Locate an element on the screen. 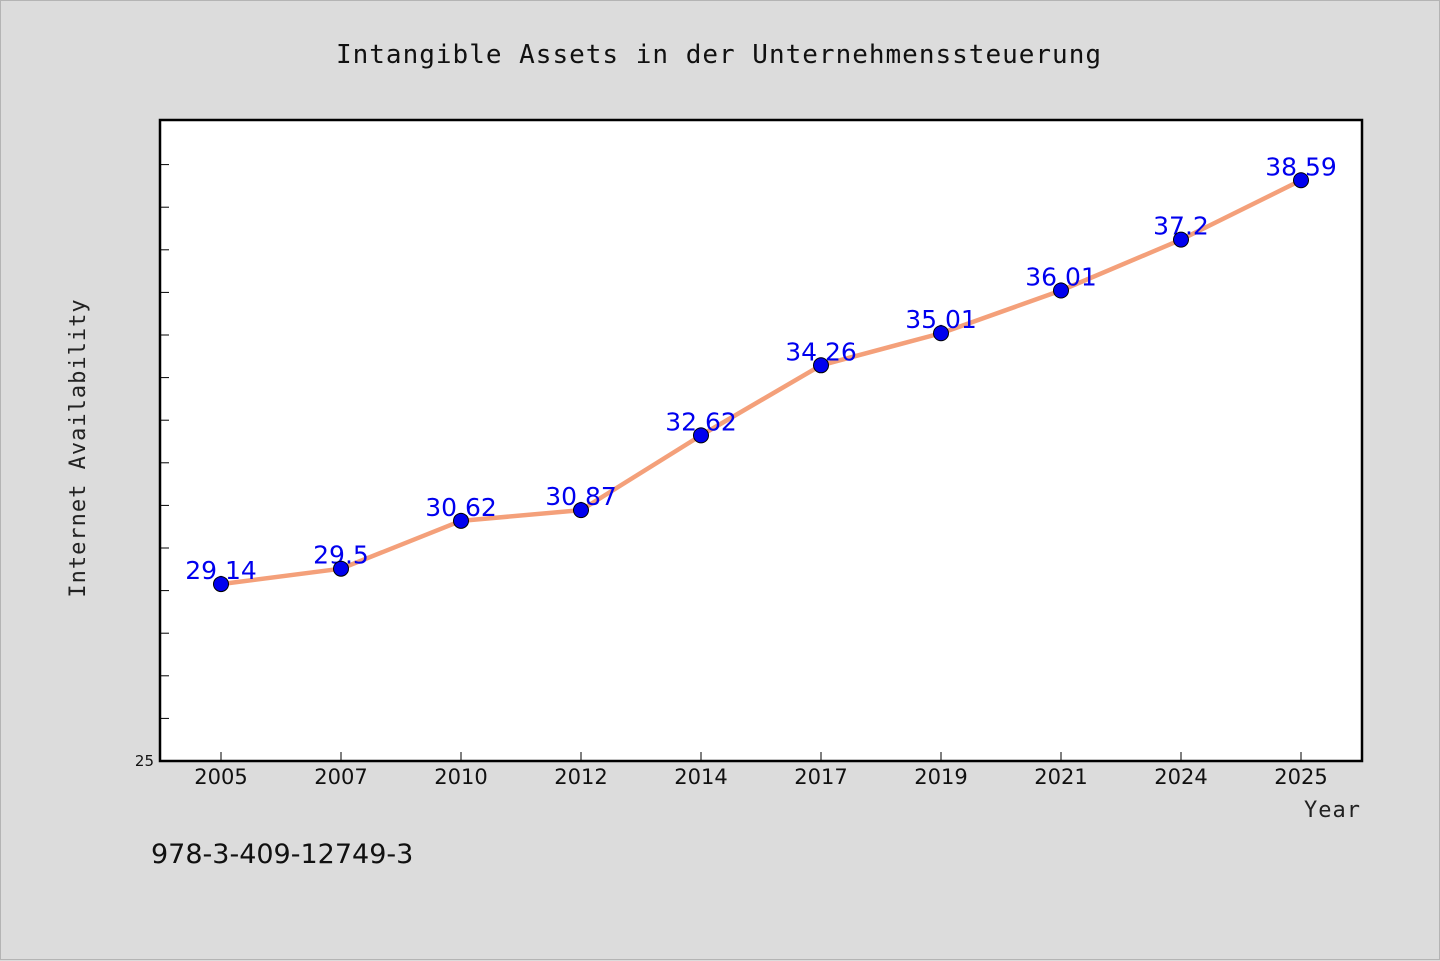 The image size is (1440, 961). x-tick-label: 2025 is located at coordinates (1300, 777).